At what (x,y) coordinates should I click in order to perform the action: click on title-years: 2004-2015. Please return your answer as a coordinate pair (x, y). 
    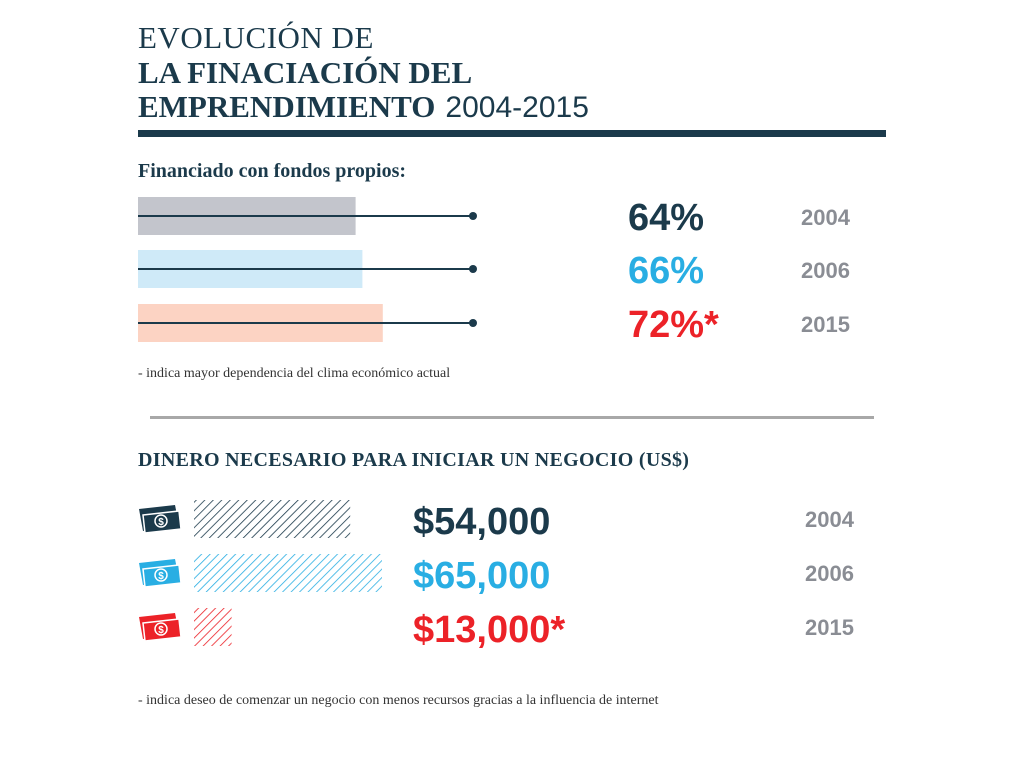
    Looking at the image, I should click on (517, 107).